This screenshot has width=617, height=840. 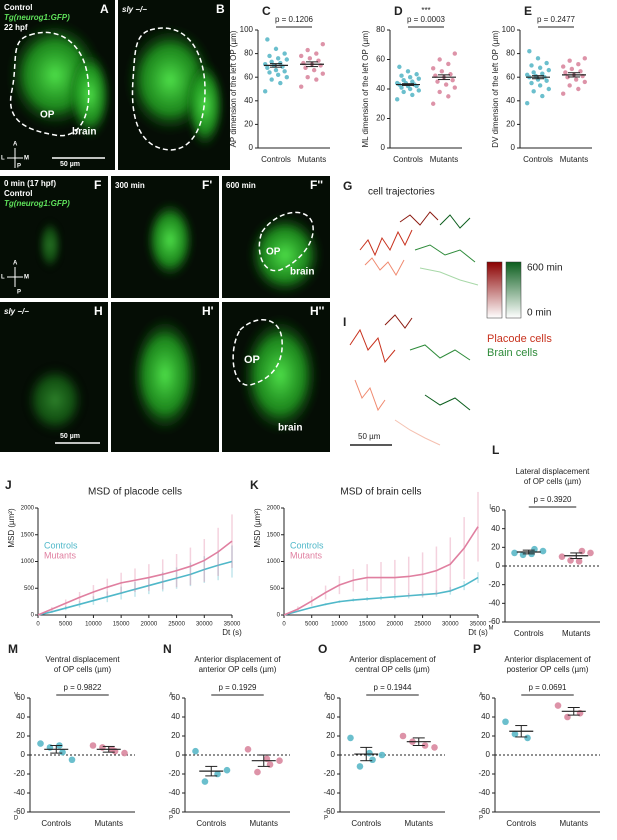 I want to click on y-axis-label: DV dimension of the left OP (µm), so click(x=495, y=89).